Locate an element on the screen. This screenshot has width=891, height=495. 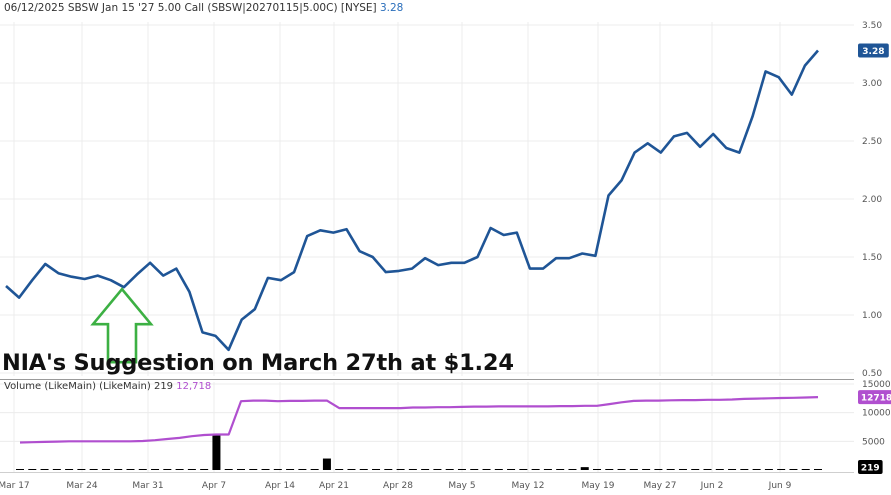
x-tick-label: May 12 is located at coordinates (528, 486).